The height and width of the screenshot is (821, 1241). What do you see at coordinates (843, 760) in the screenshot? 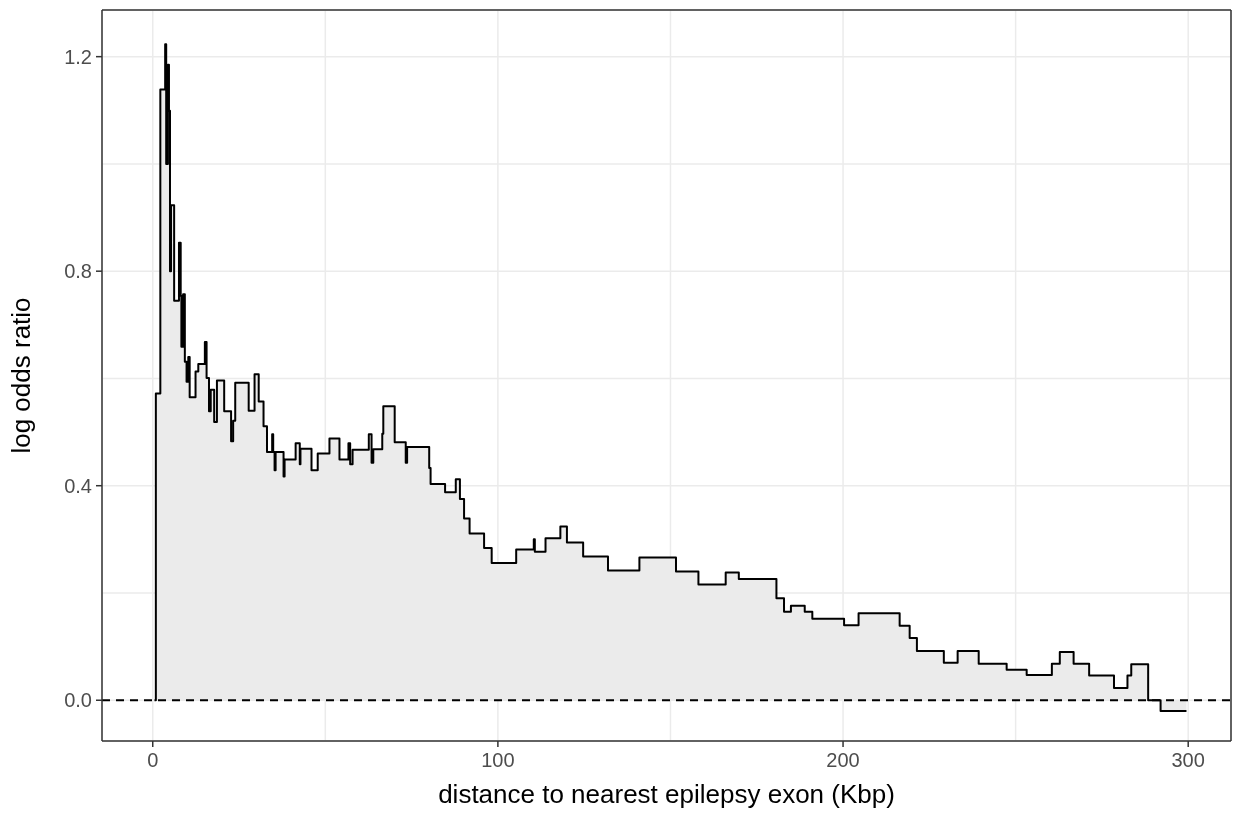
I see `x-tick-label: 200` at bounding box center [843, 760].